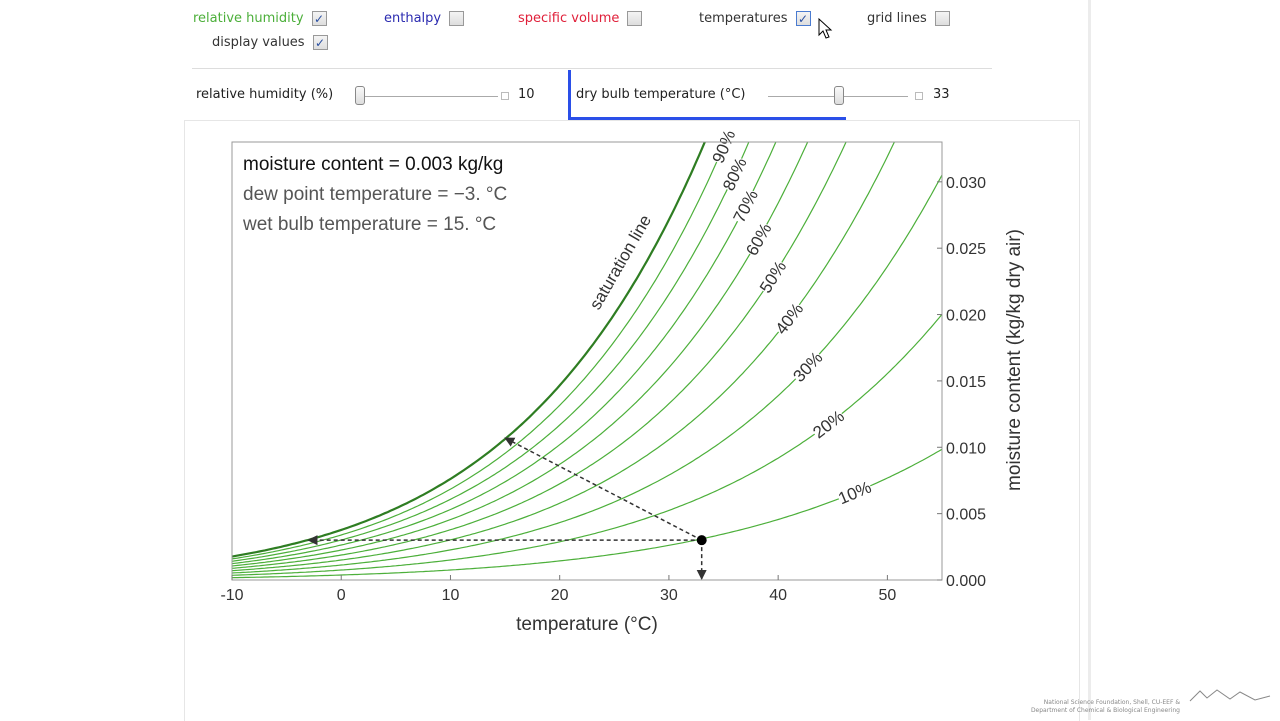 This screenshot has height=721, width=1280. What do you see at coordinates (919, 96) in the screenshot?
I see `temperature-slider-expand-button` at bounding box center [919, 96].